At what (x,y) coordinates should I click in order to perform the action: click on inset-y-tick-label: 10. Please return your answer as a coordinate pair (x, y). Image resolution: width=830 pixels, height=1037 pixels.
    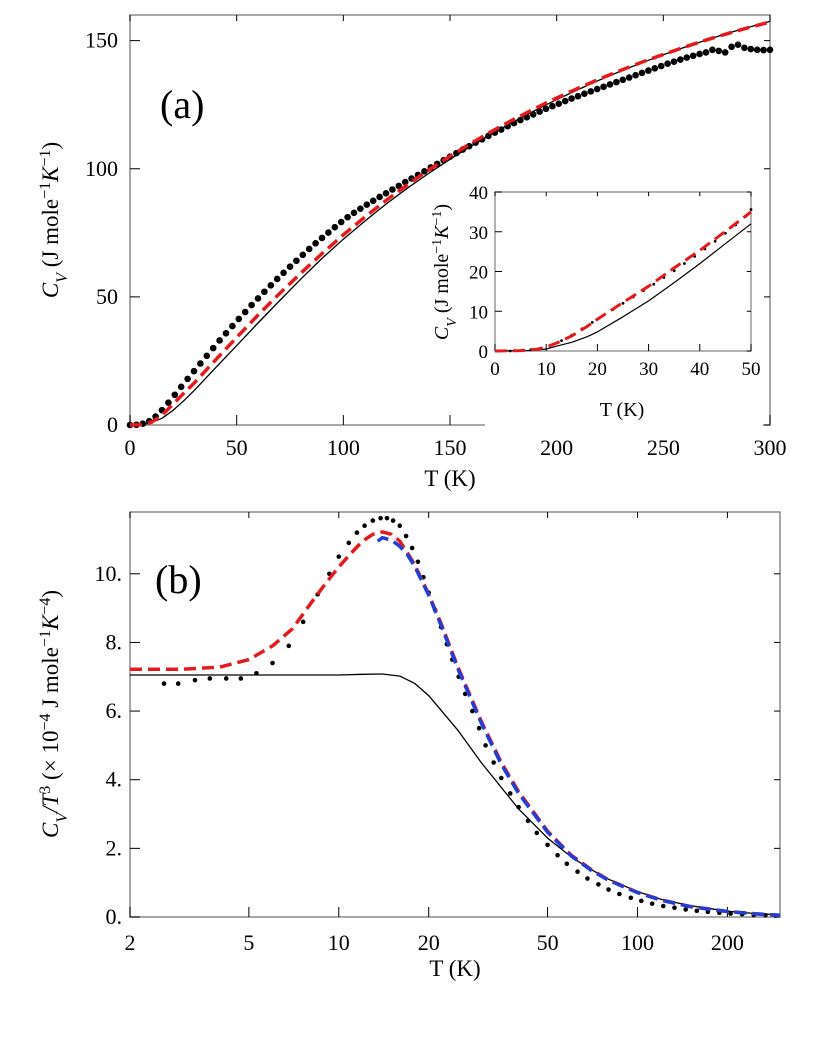
    Looking at the image, I should click on (478, 312).